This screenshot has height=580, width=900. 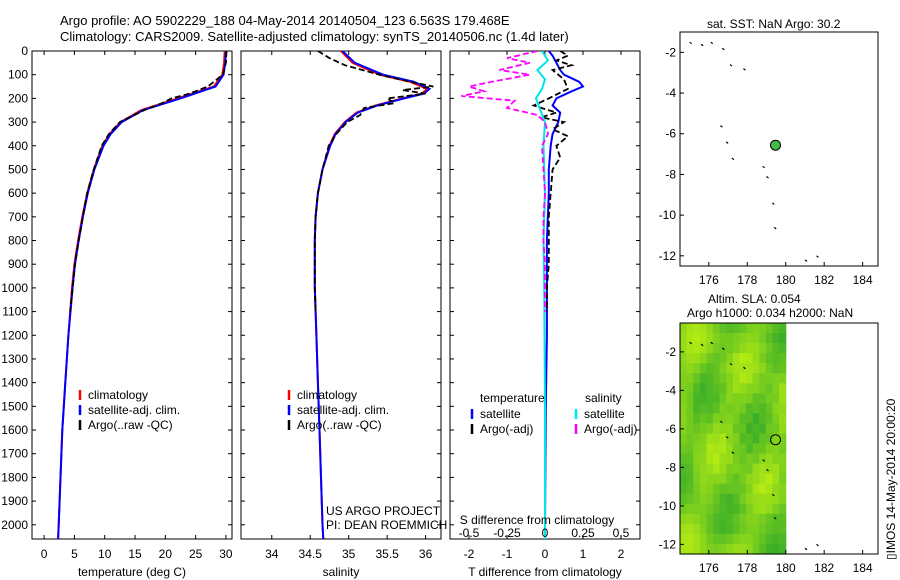 I want to click on annotation-pi: PI: DEAN ROEMMICH, so click(x=386, y=525).